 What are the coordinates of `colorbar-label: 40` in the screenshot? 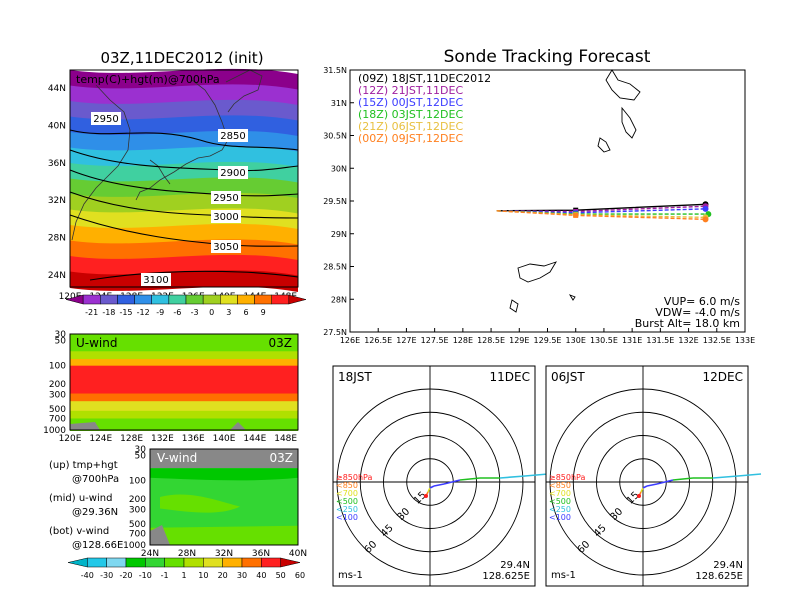 It's located at (261, 575).